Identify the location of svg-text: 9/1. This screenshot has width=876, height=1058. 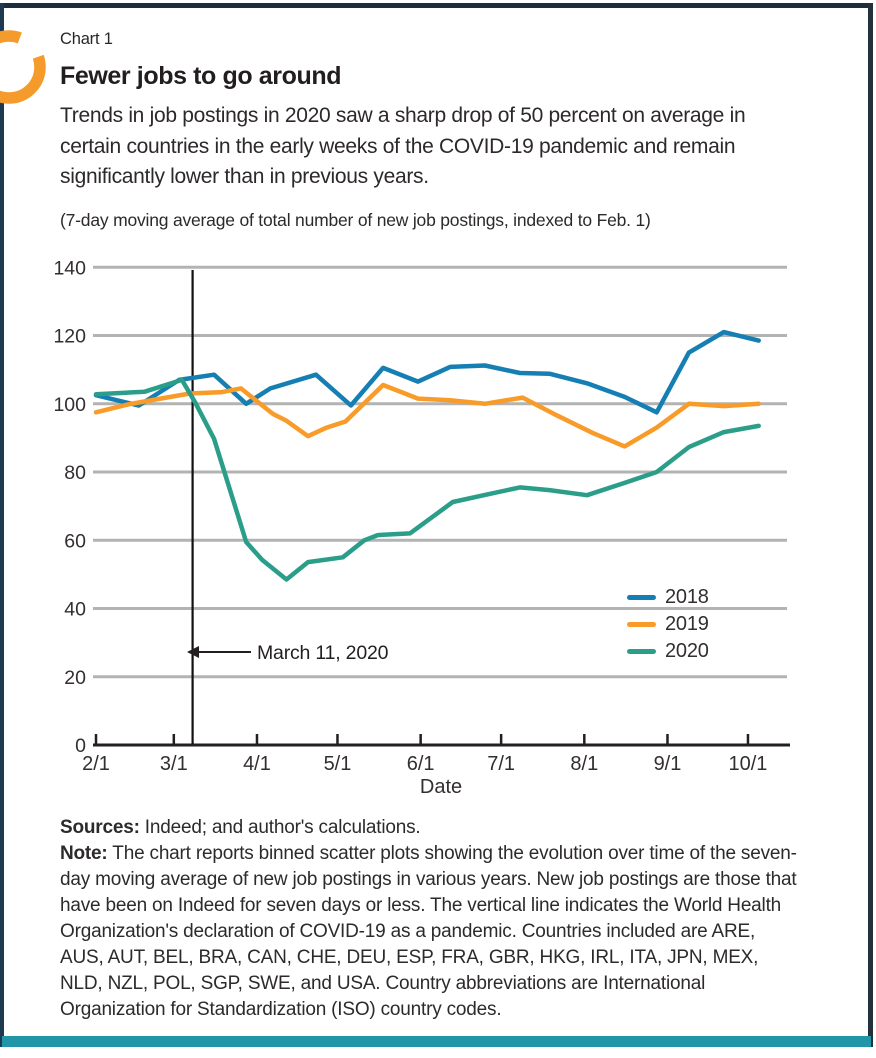
(668, 764).